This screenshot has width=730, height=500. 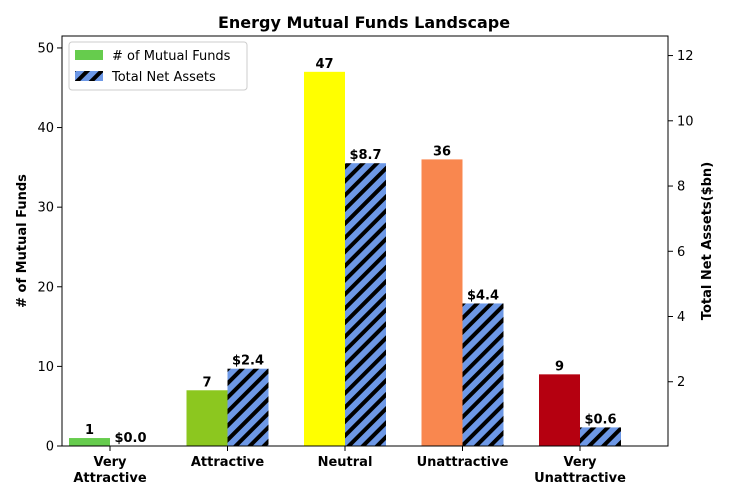 What do you see at coordinates (45, 367) in the screenshot?
I see `left-tick-label: 10` at bounding box center [45, 367].